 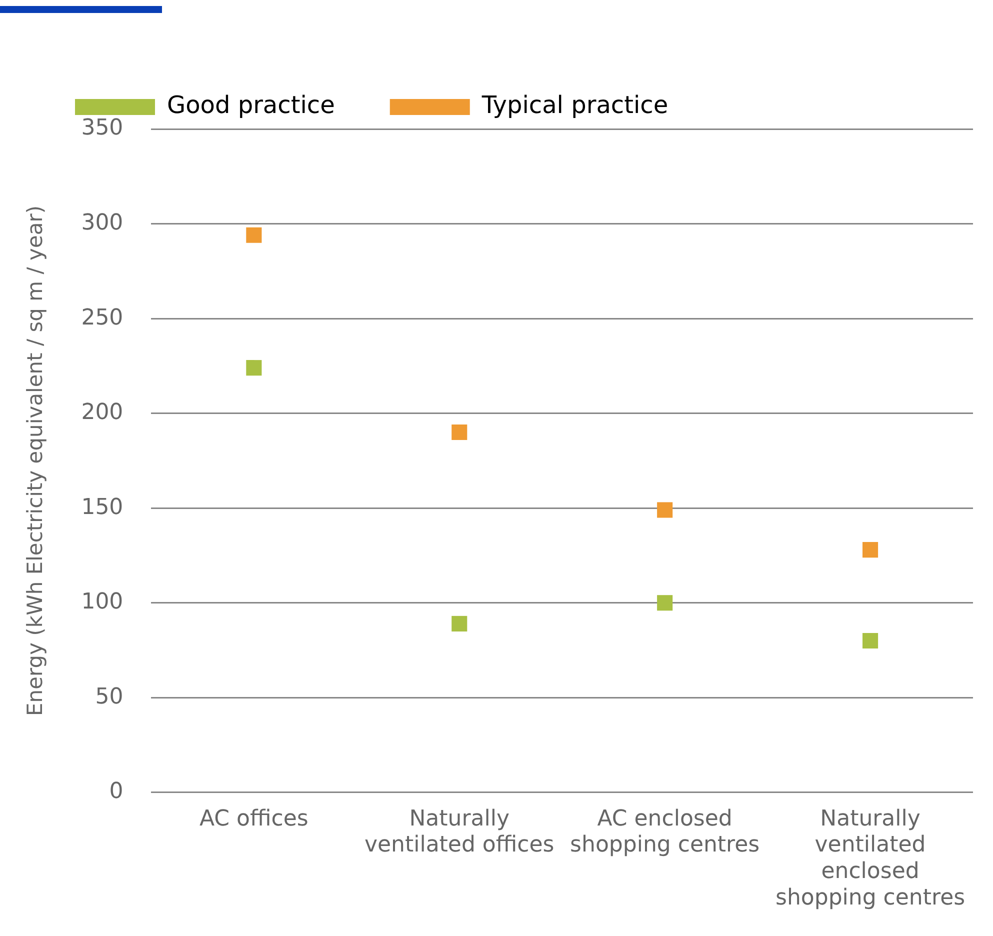 What do you see at coordinates (253, 819) in the screenshot?
I see `x-tick-label: AC offices` at bounding box center [253, 819].